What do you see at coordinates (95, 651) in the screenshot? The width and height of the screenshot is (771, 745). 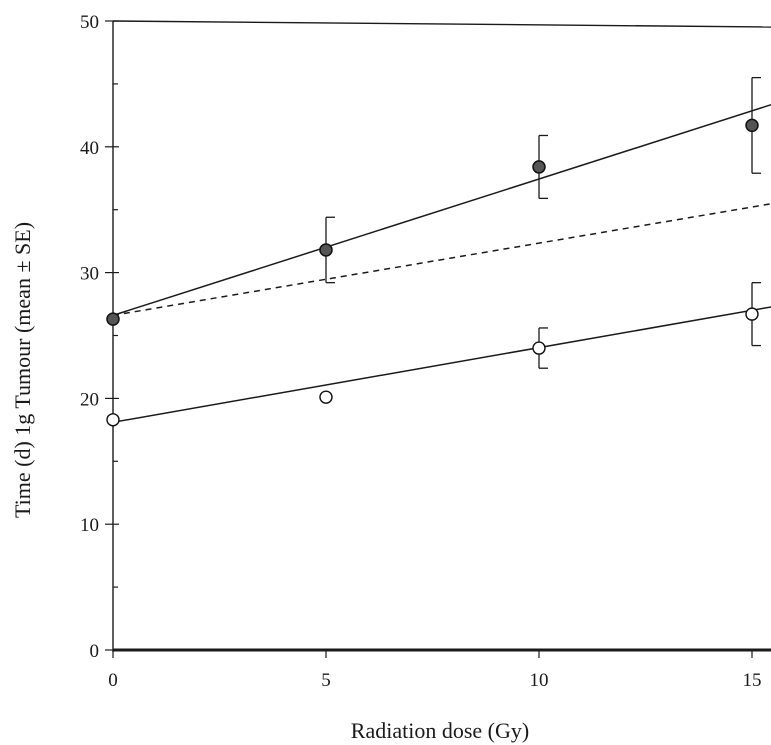 I see `y-tick-label: 0` at bounding box center [95, 651].